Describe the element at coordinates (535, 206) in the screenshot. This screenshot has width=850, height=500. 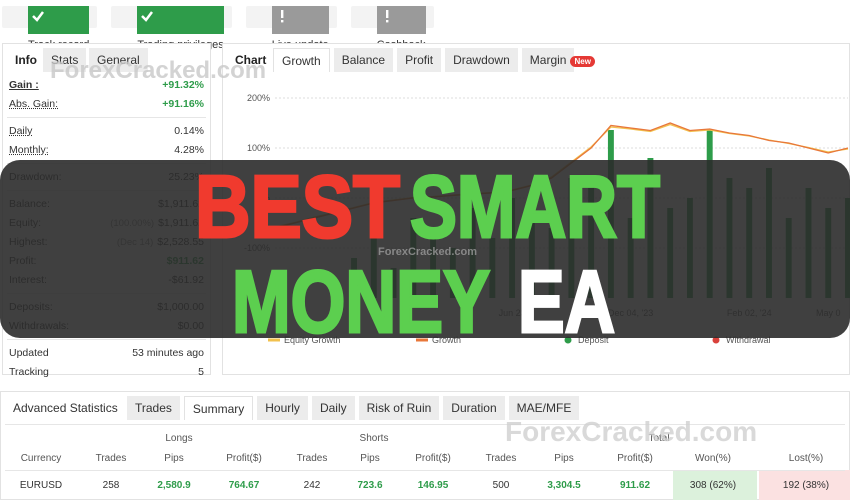
I see `banner-word: SMART` at that location.